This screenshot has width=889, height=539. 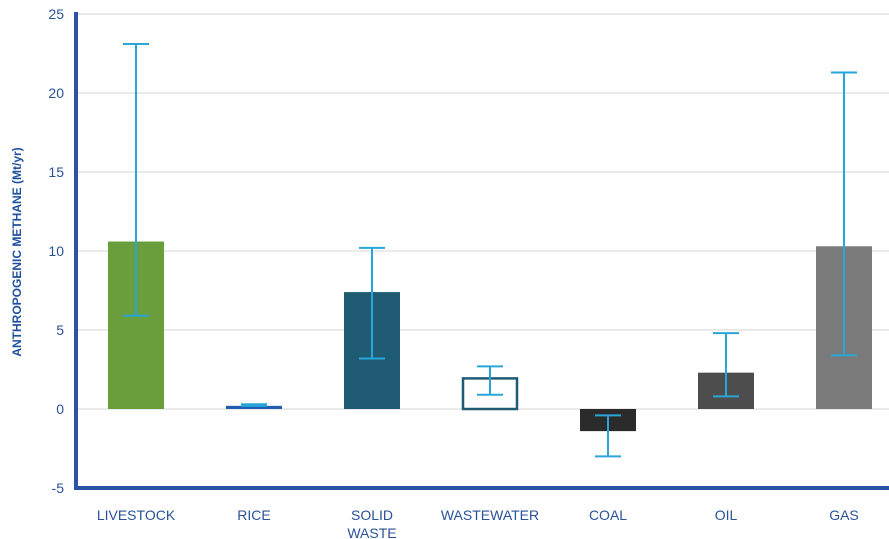 What do you see at coordinates (17, 251) in the screenshot?
I see `y-axis-label: ANTHROPOGENIC METHANE (Mt/yr)` at bounding box center [17, 251].